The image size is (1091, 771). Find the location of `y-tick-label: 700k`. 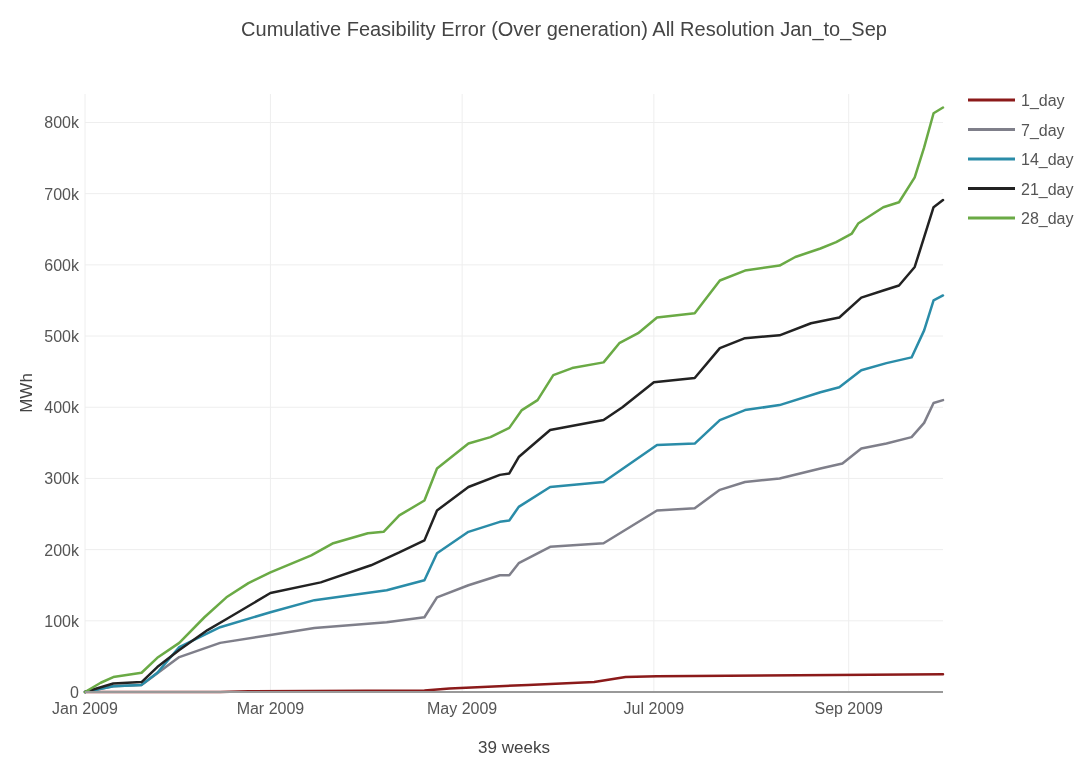

y-tick-label: 700k is located at coordinates (62, 194).